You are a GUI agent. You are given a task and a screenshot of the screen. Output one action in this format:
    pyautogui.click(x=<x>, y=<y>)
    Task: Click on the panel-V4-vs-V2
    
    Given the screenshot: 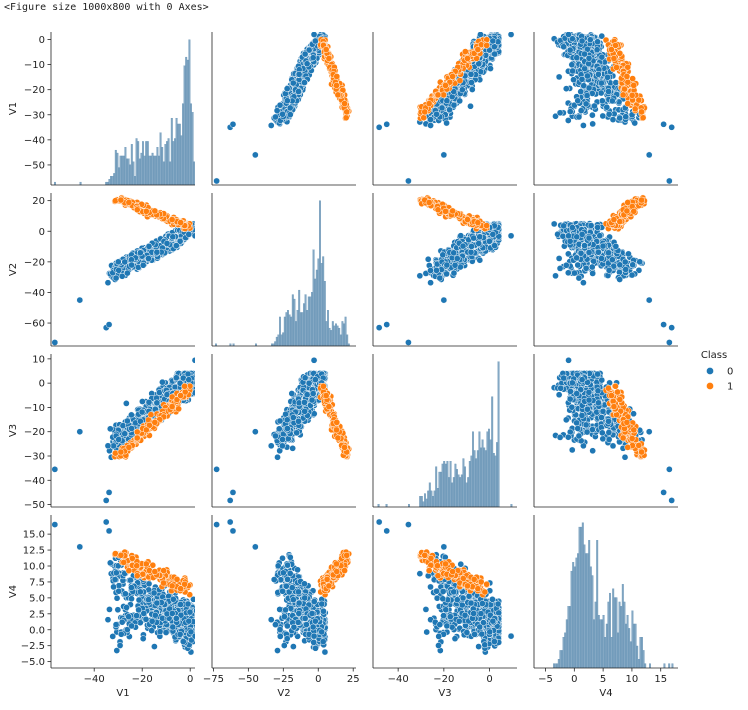 What is the action you would take?
    pyautogui.click(x=605, y=270)
    